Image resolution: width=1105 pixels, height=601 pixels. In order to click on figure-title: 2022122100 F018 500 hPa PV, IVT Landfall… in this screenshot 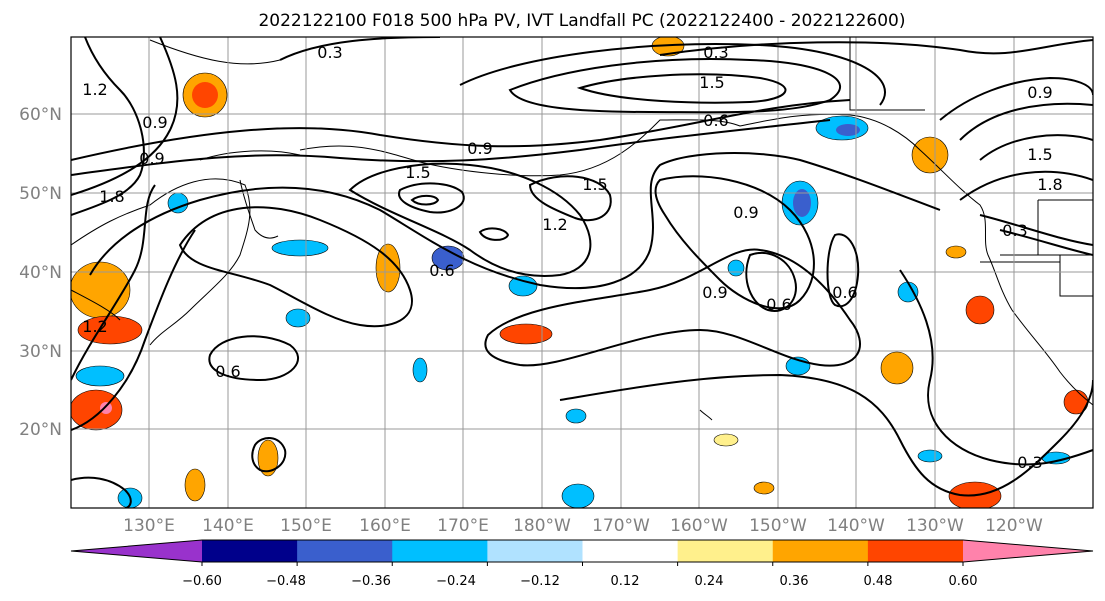, I will do `click(581, 21)`.